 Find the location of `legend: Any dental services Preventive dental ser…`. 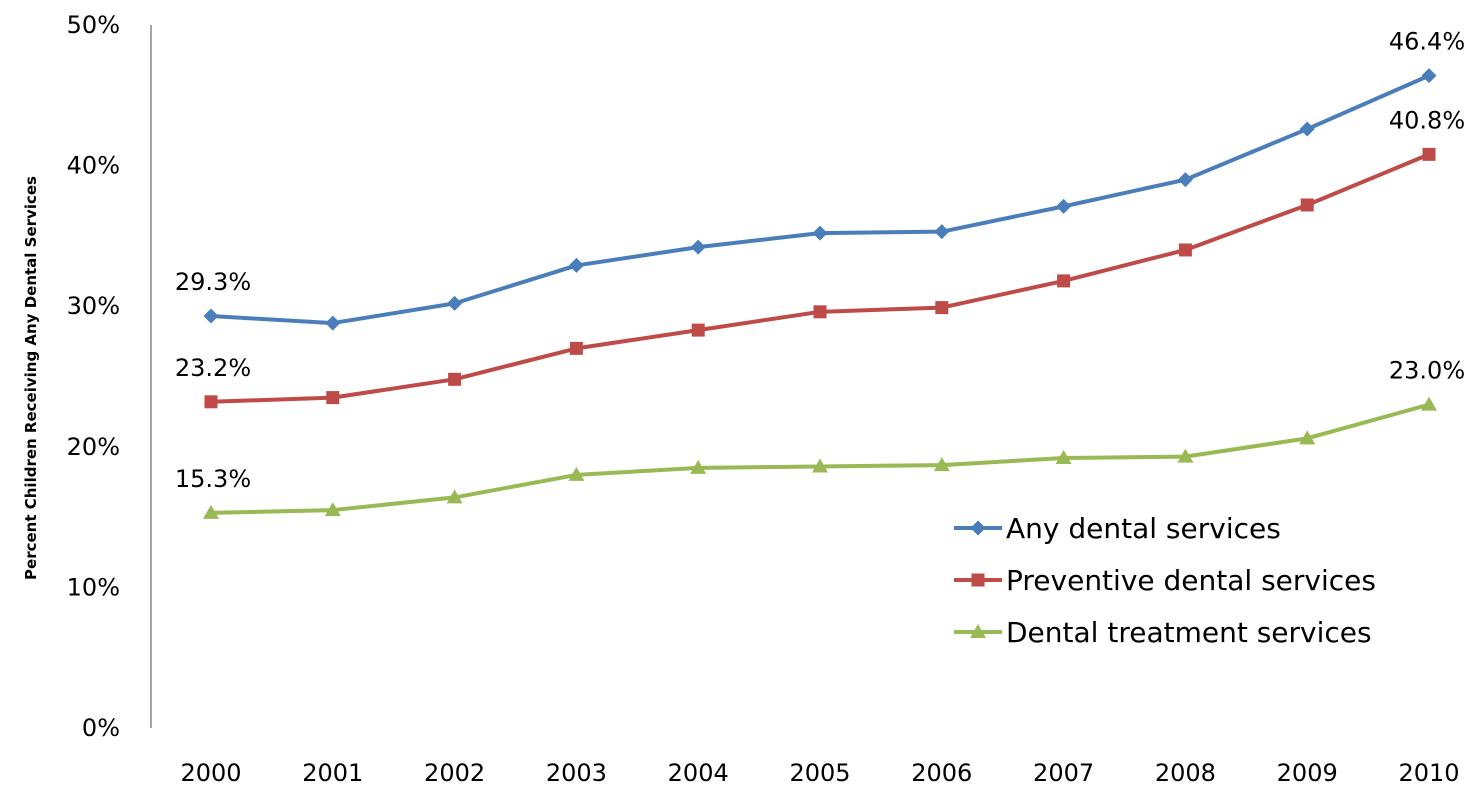

legend: Any dental services Preventive dental ser… is located at coordinates (1165, 580).